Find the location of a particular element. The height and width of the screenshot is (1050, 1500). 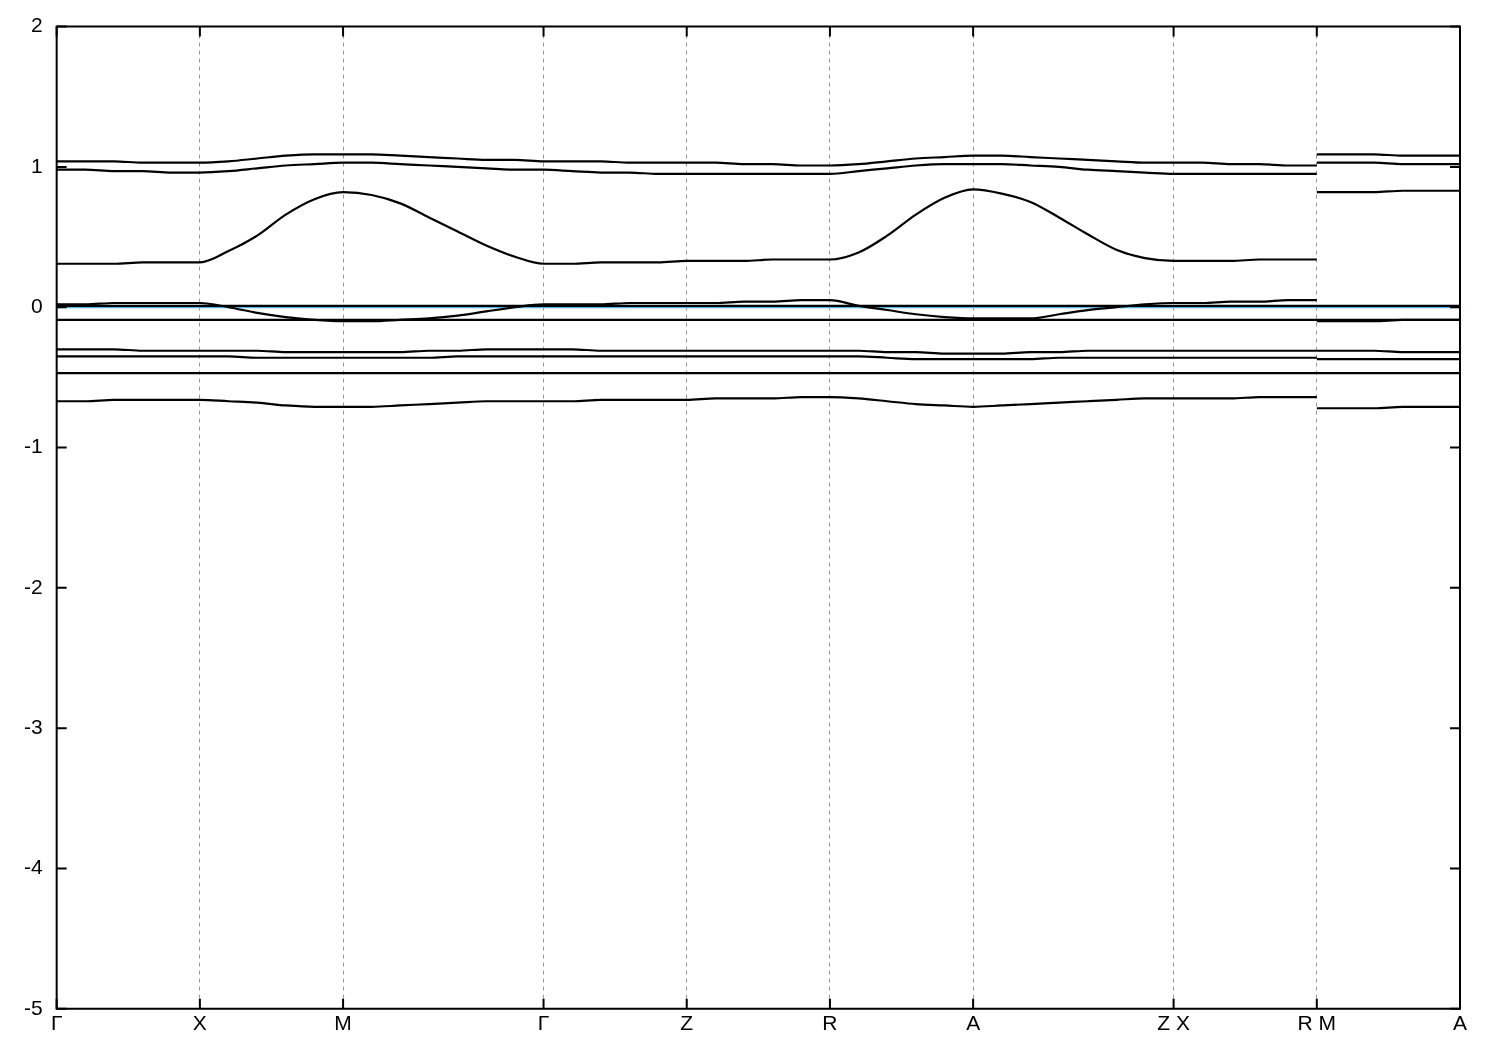

y-tick-label: -3 is located at coordinates (33, 726).